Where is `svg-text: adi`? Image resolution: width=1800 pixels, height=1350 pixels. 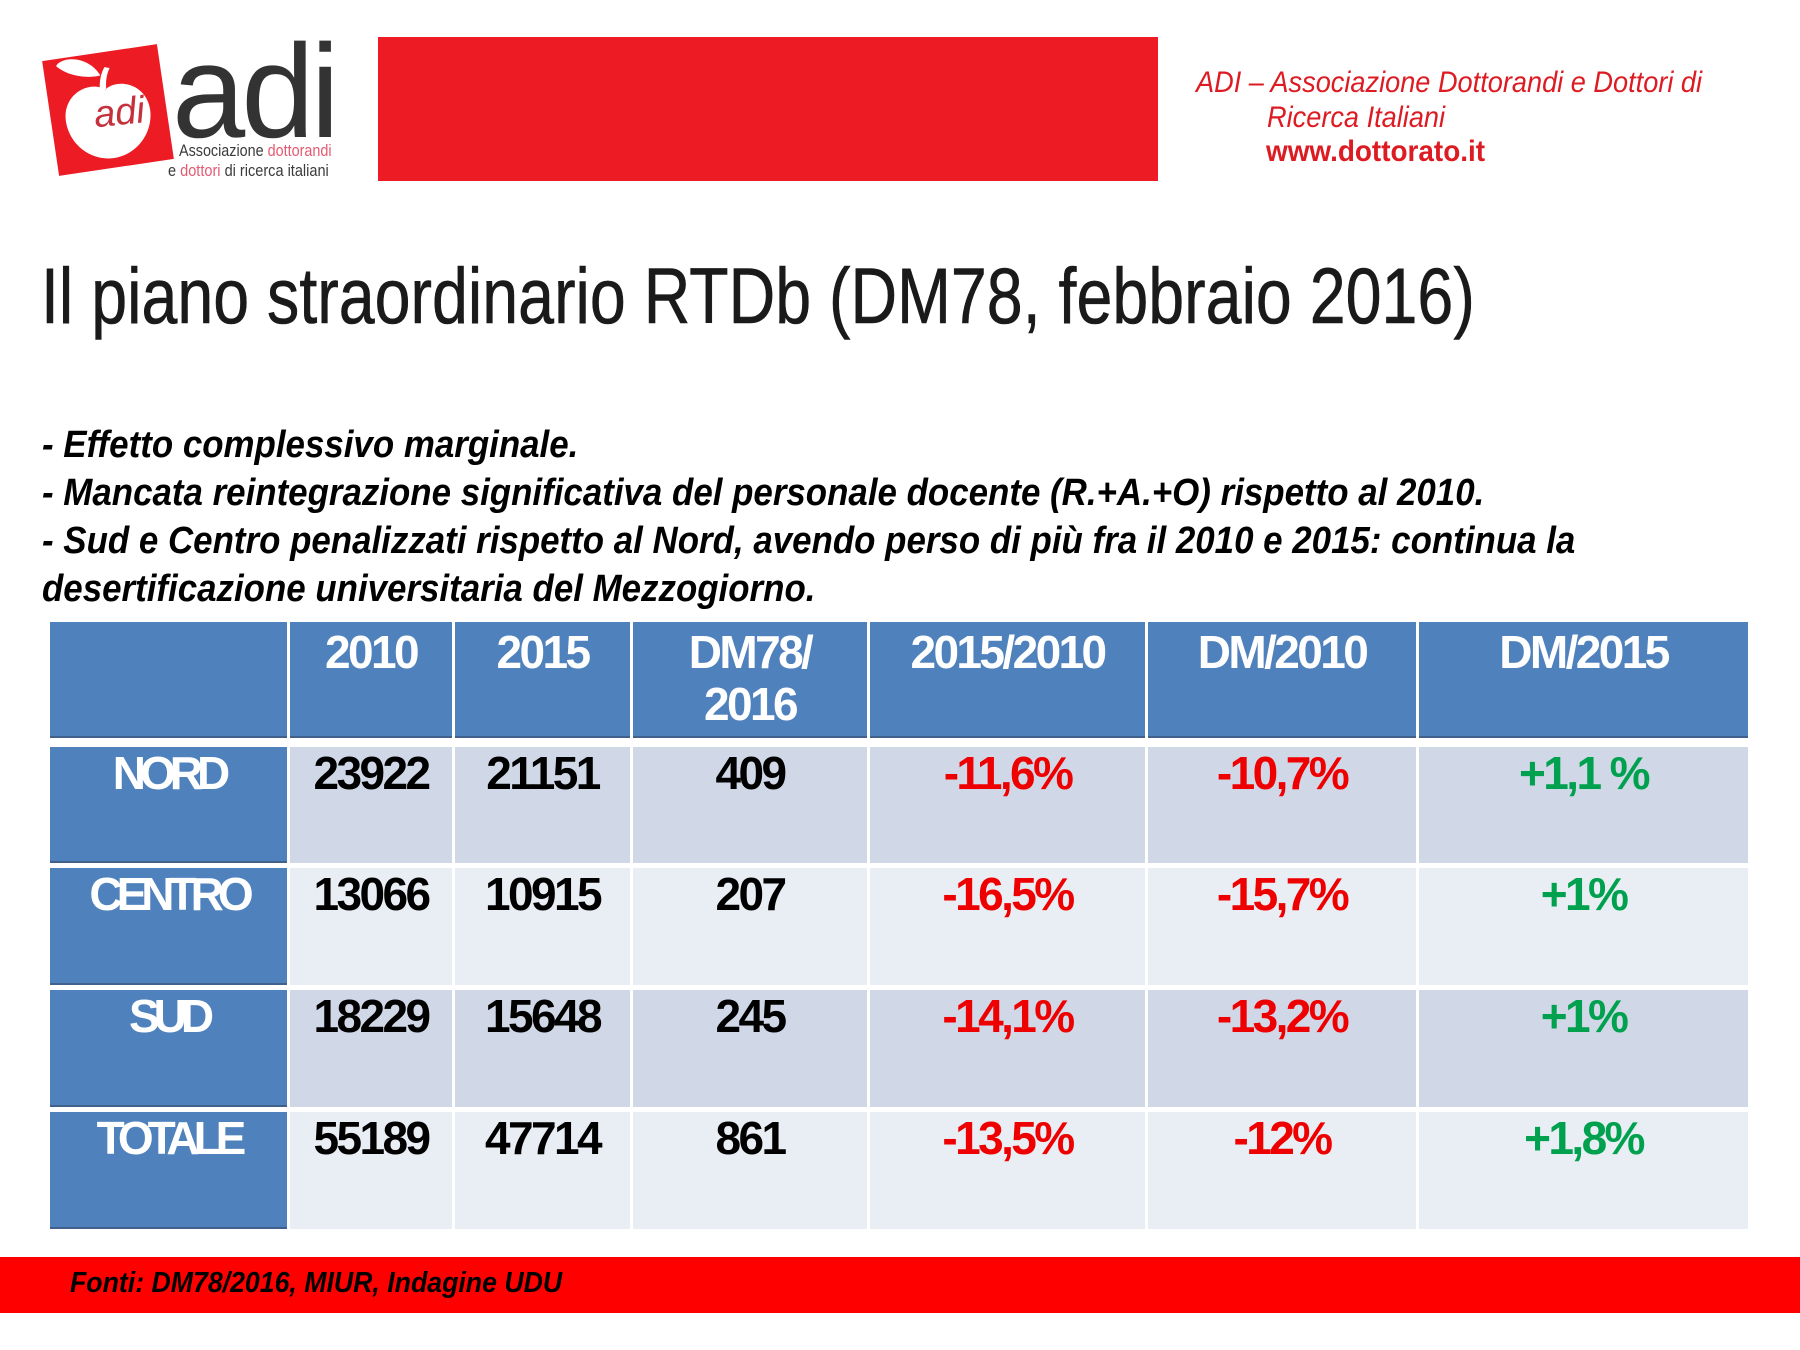 svg-text: adi is located at coordinates (120, 112).